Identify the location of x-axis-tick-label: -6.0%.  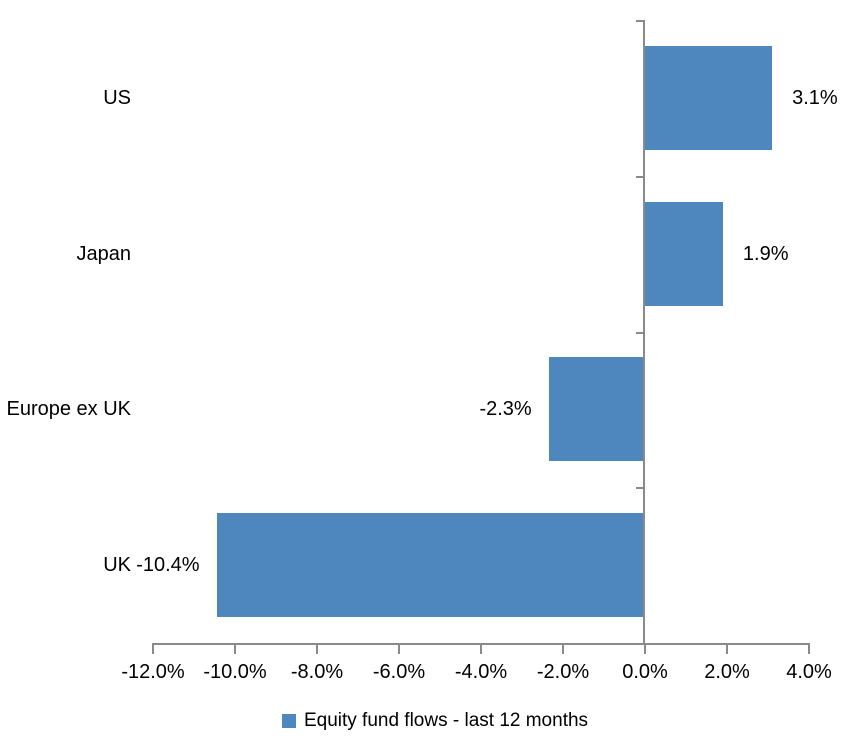
(399, 672).